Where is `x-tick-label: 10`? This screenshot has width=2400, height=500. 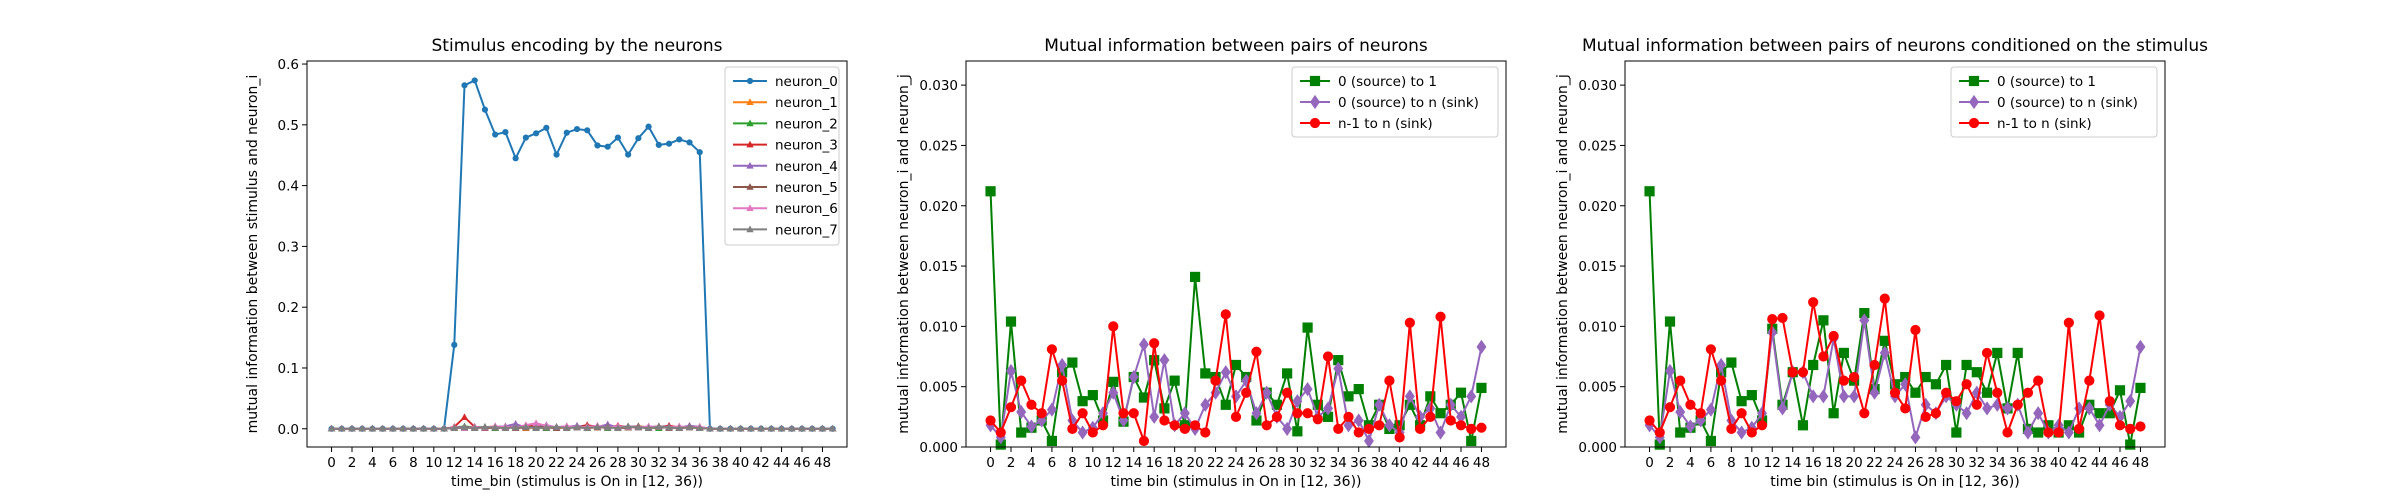 x-tick-label: 10 is located at coordinates (433, 463).